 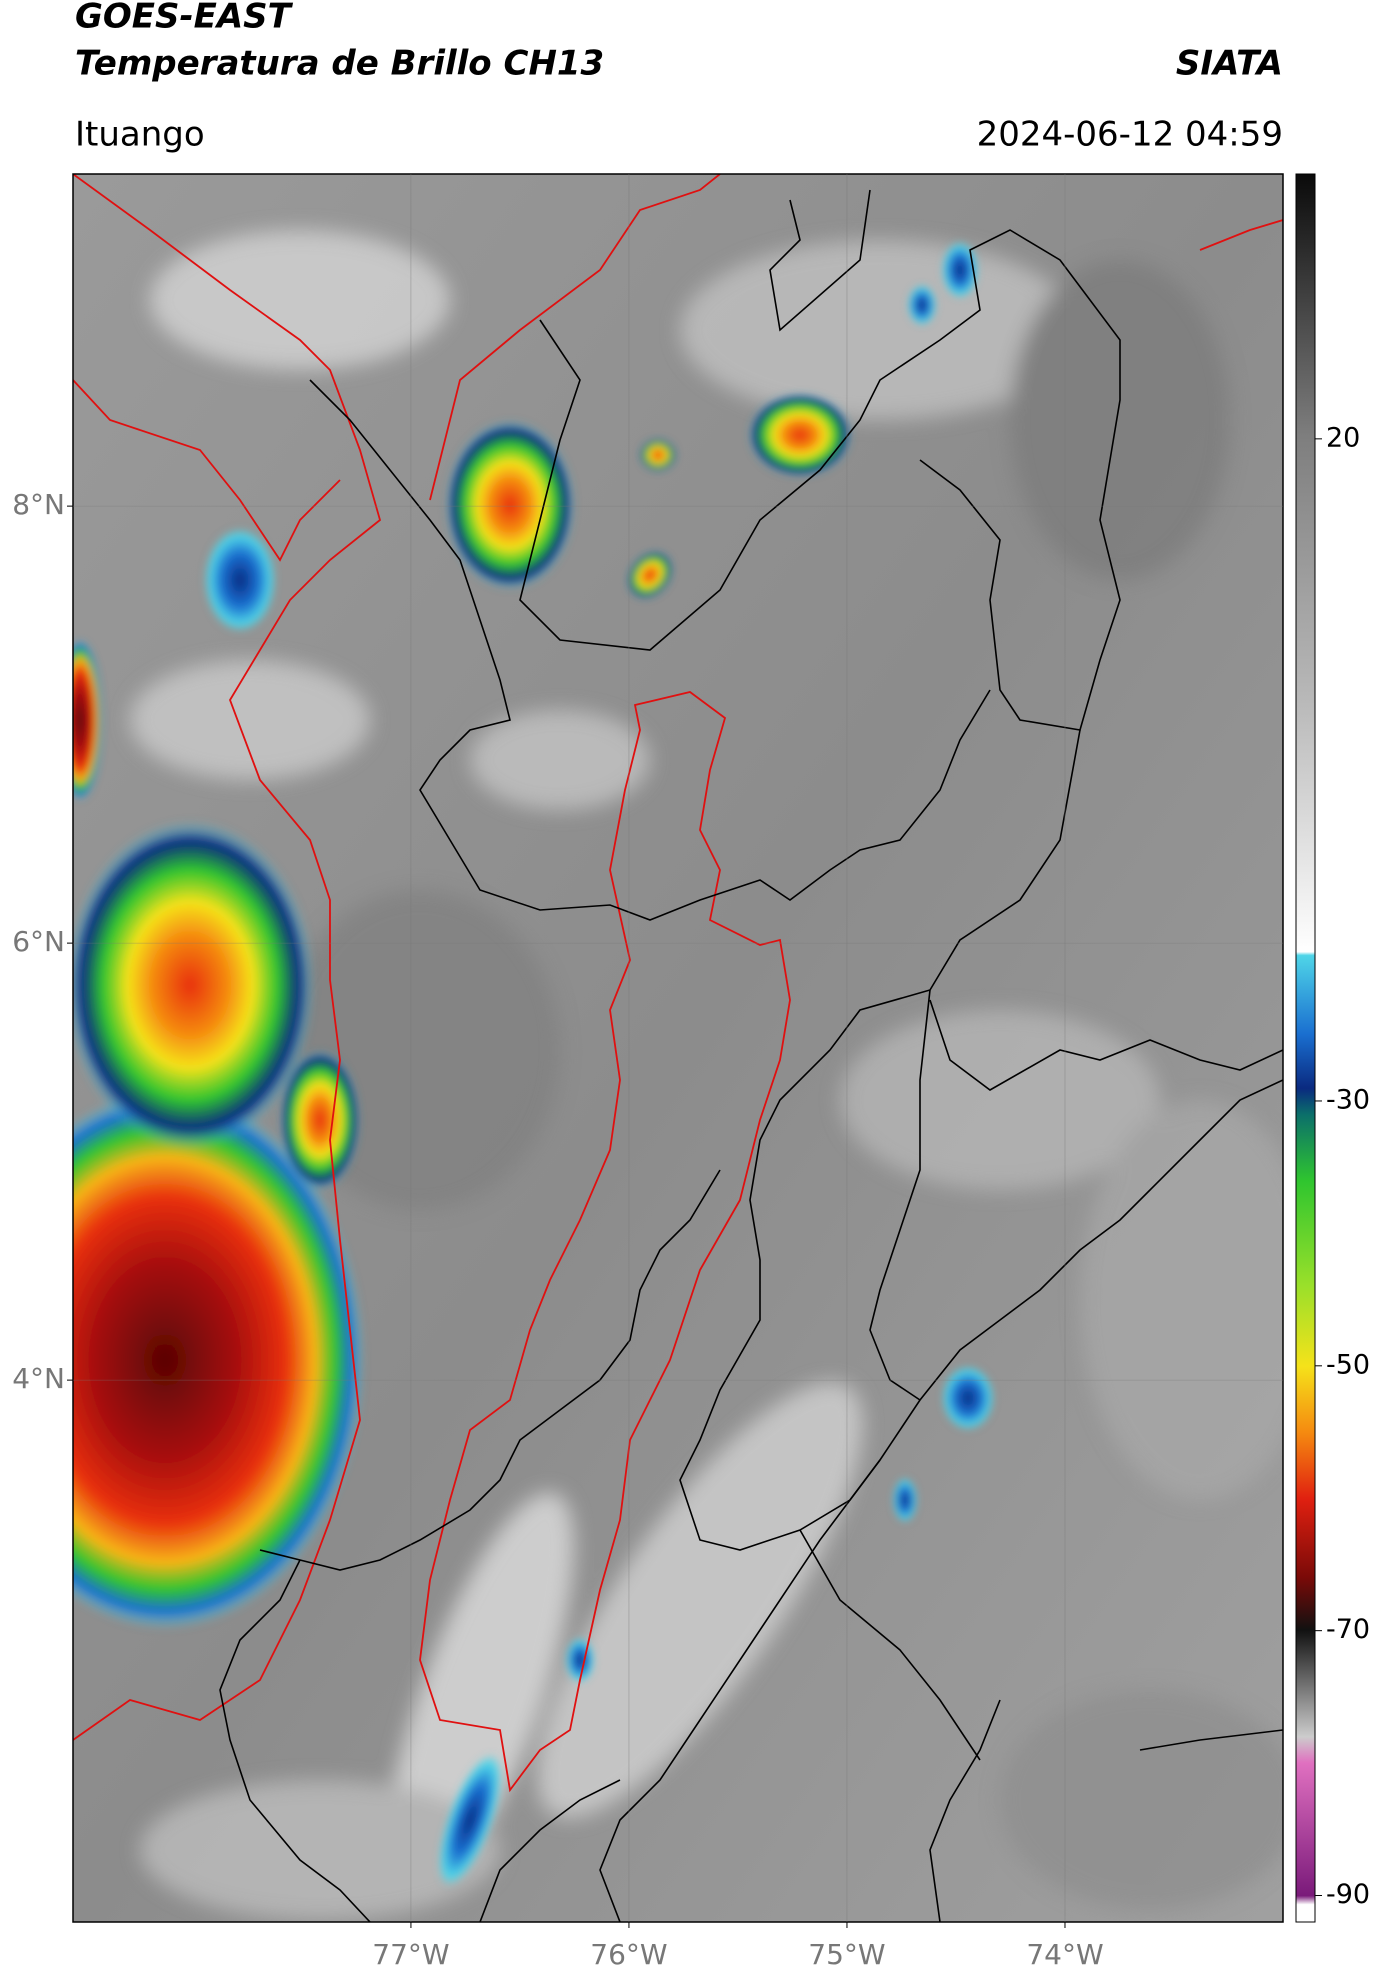 What do you see at coordinates (628, 1954) in the screenshot?
I see `x-tick-label: 76°W` at bounding box center [628, 1954].